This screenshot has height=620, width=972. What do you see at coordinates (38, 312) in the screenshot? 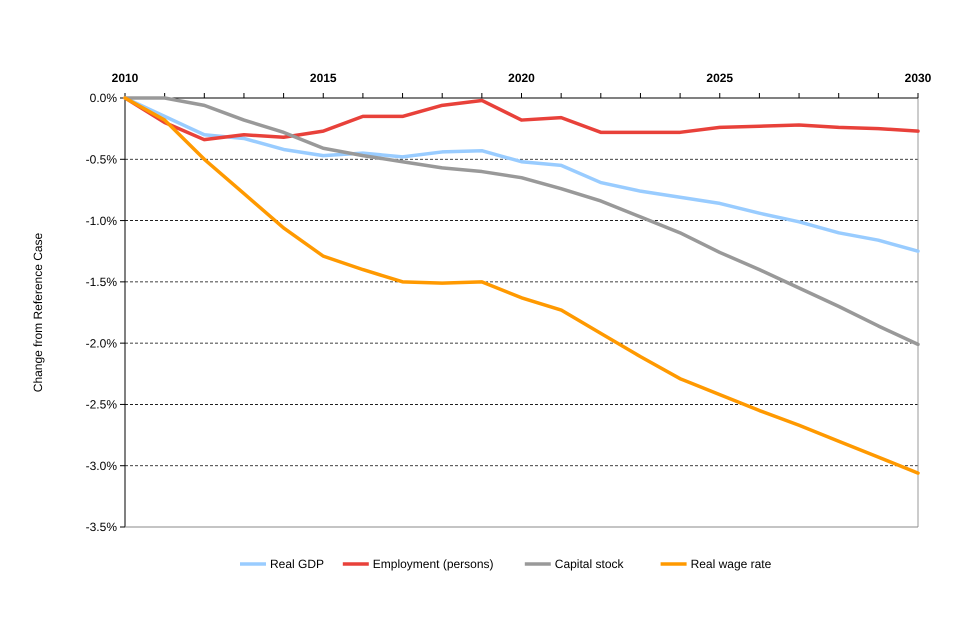
I see `y-axis-title: Change from Reference Case` at bounding box center [38, 312].